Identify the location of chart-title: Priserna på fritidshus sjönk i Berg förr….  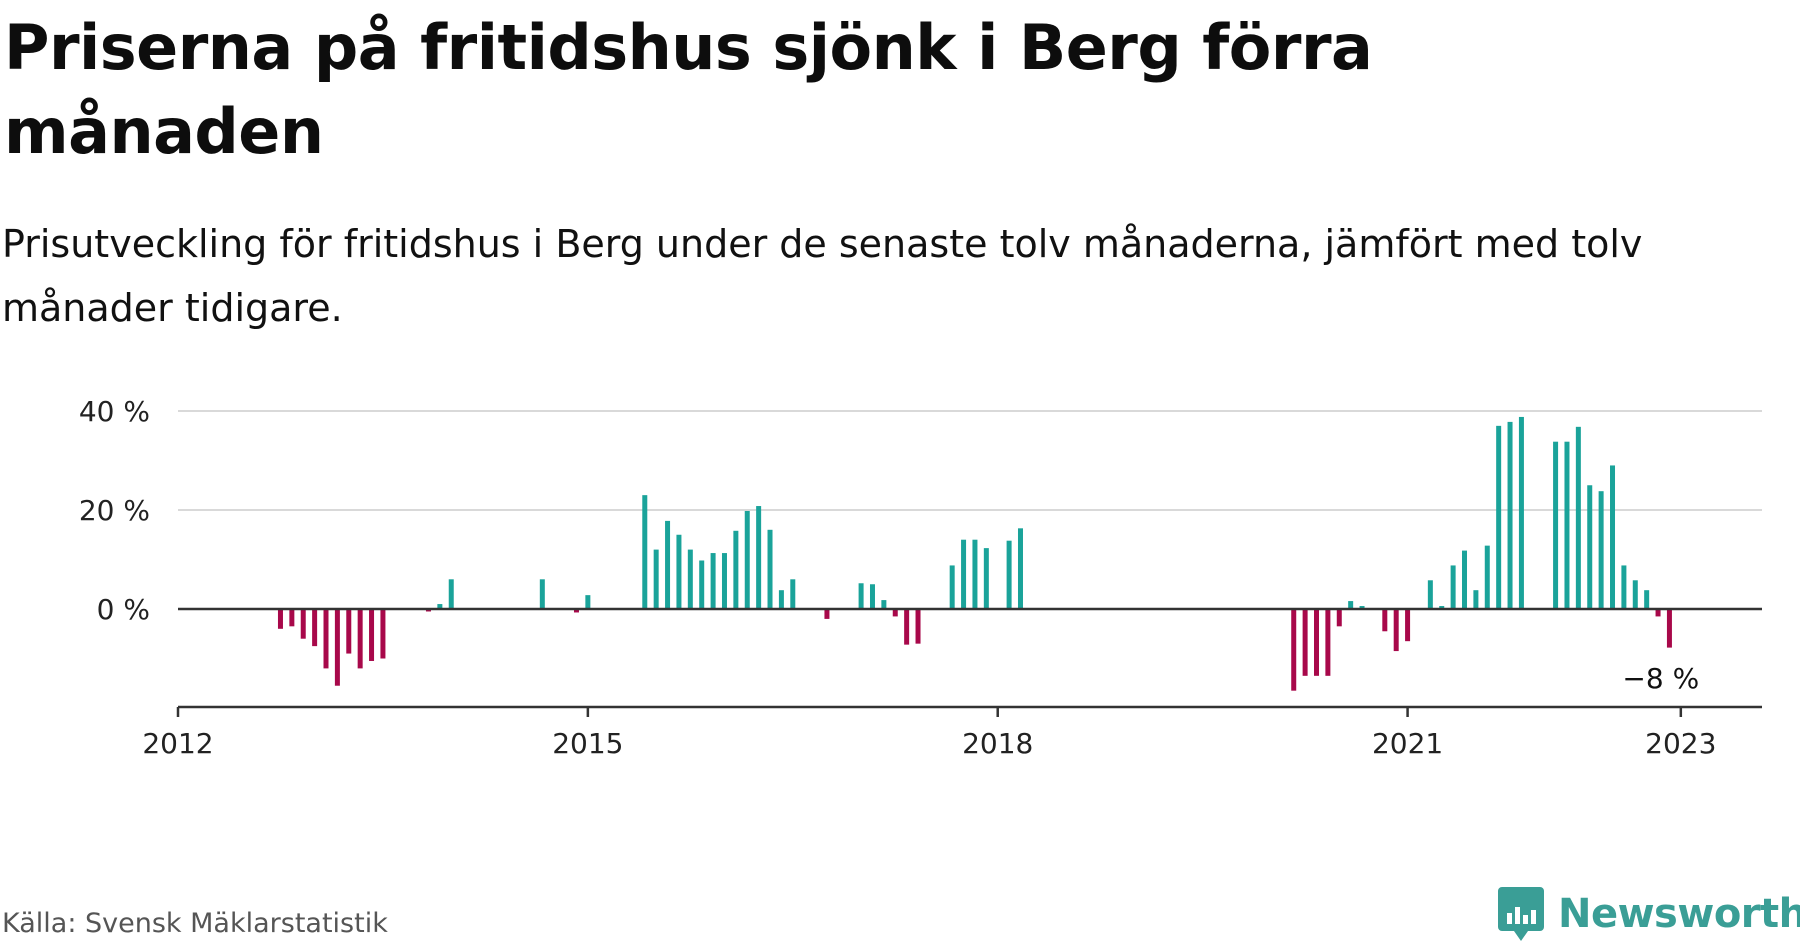
(688, 89).